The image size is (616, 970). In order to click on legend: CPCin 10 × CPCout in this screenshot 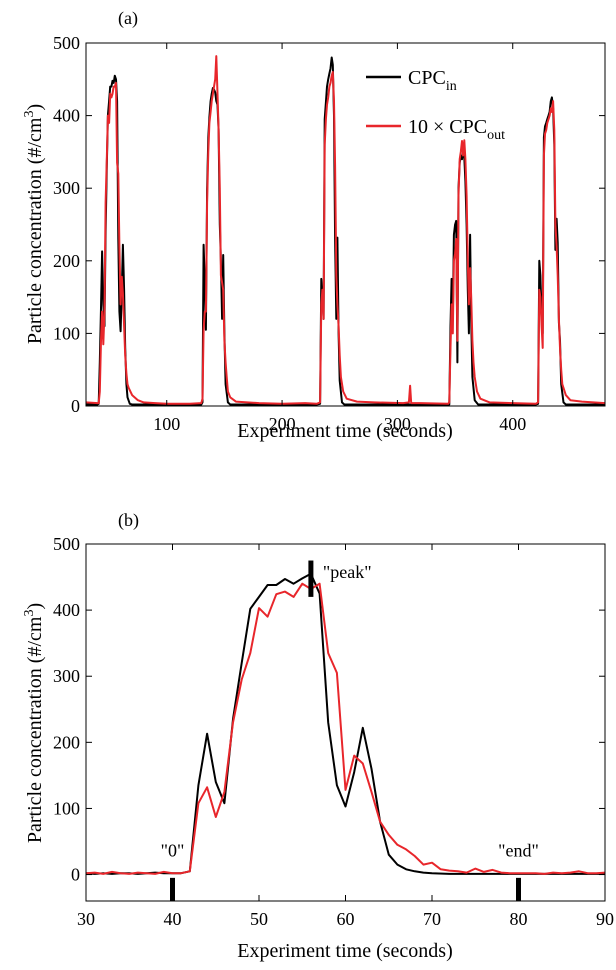, I will do `click(435, 105)`.